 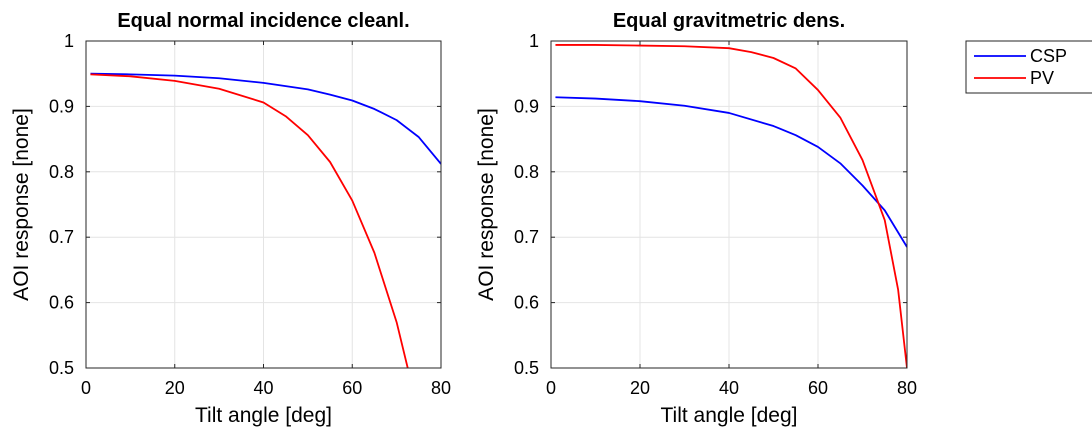 I want to click on legend-label-csp: CSP, so click(x=1048, y=56).